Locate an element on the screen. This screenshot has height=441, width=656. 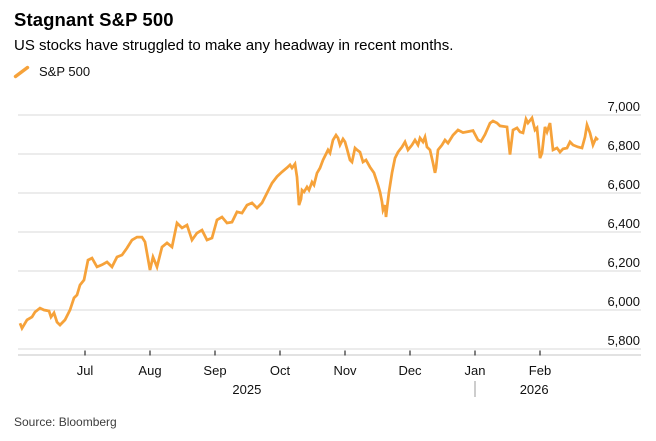
x-axis-label-jan: Jan is located at coordinates (475, 370).